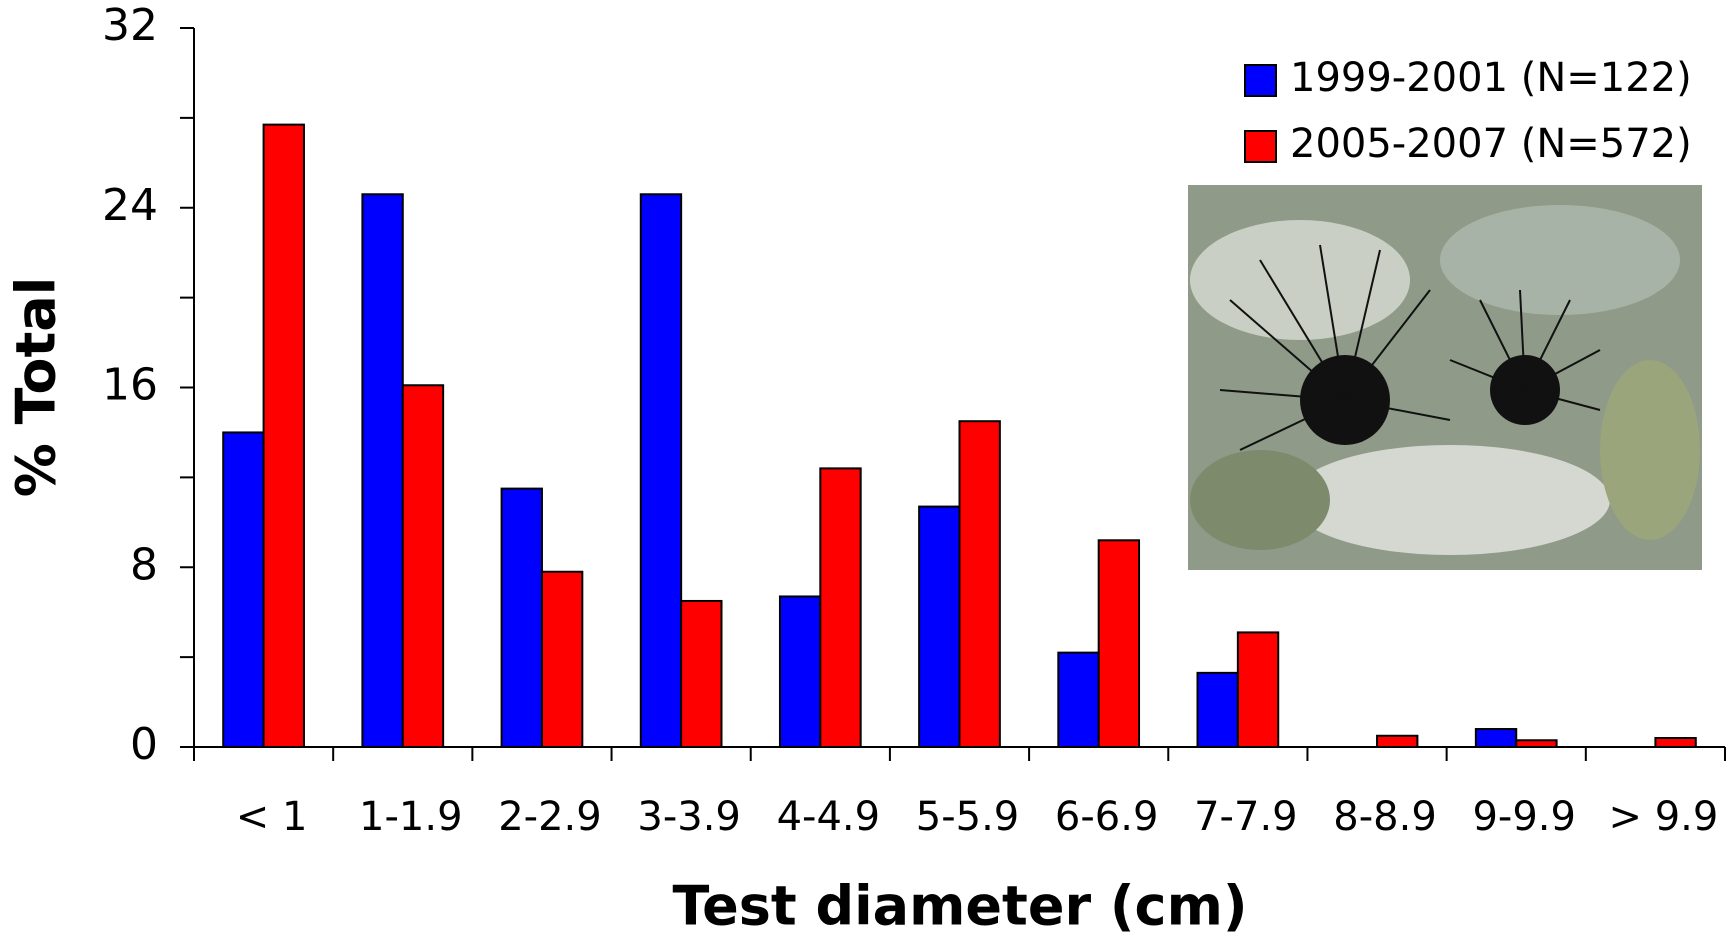 This screenshot has width=1733, height=940. What do you see at coordinates (1491, 78) in the screenshot?
I see `legend-label: 1999-2001 (N=122)` at bounding box center [1491, 78].